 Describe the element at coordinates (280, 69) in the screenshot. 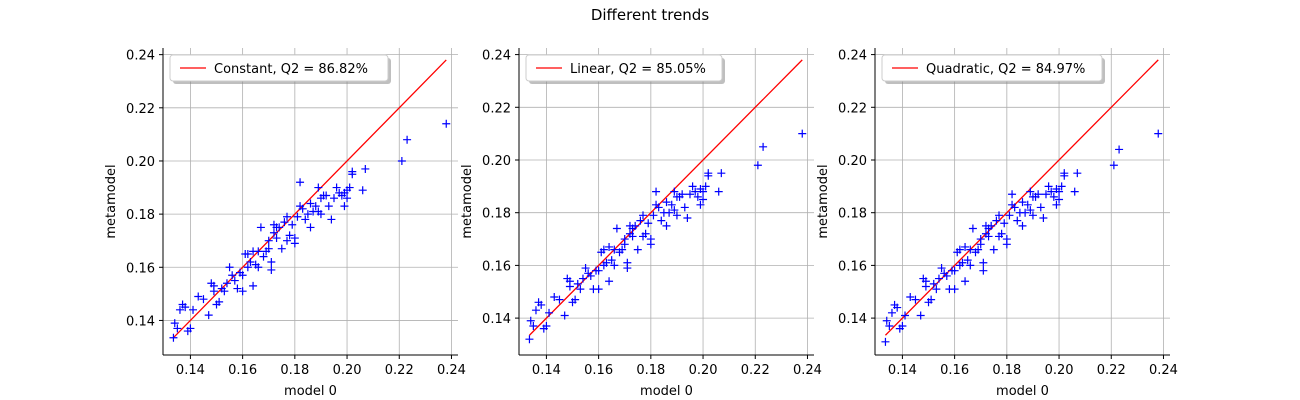

I see `legend: Constant, Q2 = 86.82%` at that location.